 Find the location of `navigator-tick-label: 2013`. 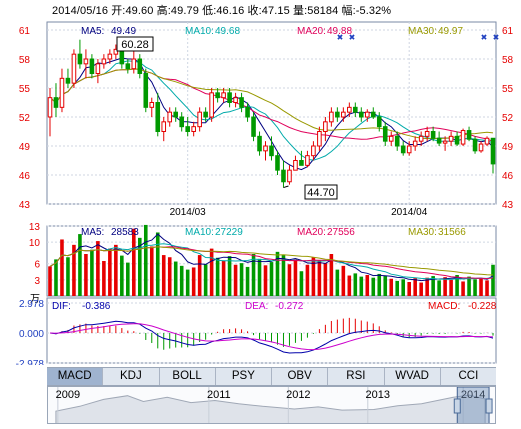

navigator-tick-label: 2013 is located at coordinates (378, 395).